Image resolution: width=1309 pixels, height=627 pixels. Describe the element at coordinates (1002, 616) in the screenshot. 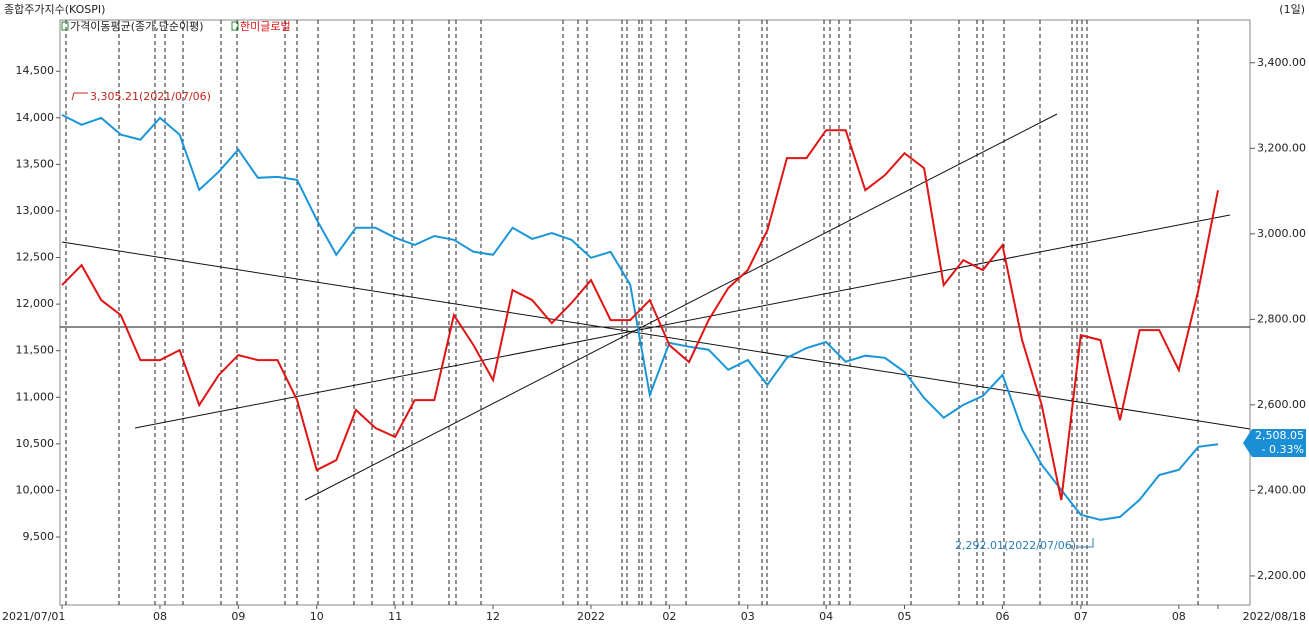

I see `x-tick-label: 06` at that location.